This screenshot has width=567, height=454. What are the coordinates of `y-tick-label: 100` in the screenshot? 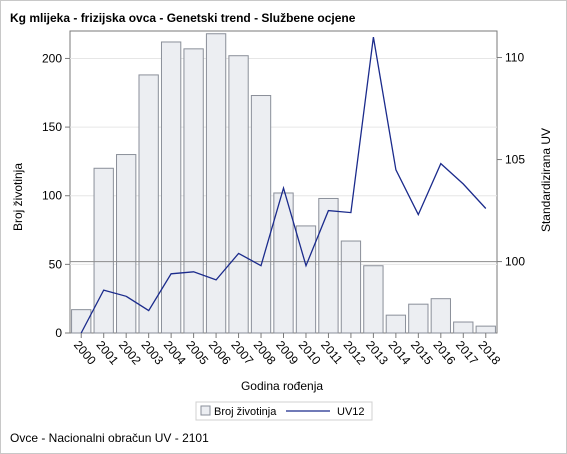 It's located at (52, 196).